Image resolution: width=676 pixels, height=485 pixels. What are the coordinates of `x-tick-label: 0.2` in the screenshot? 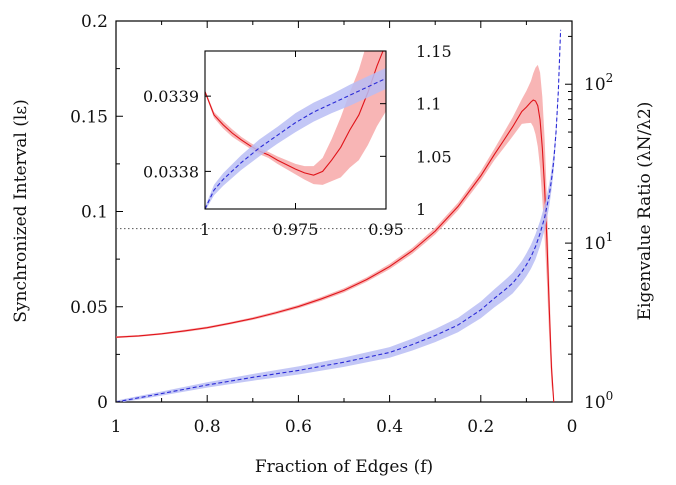 It's located at (480, 427).